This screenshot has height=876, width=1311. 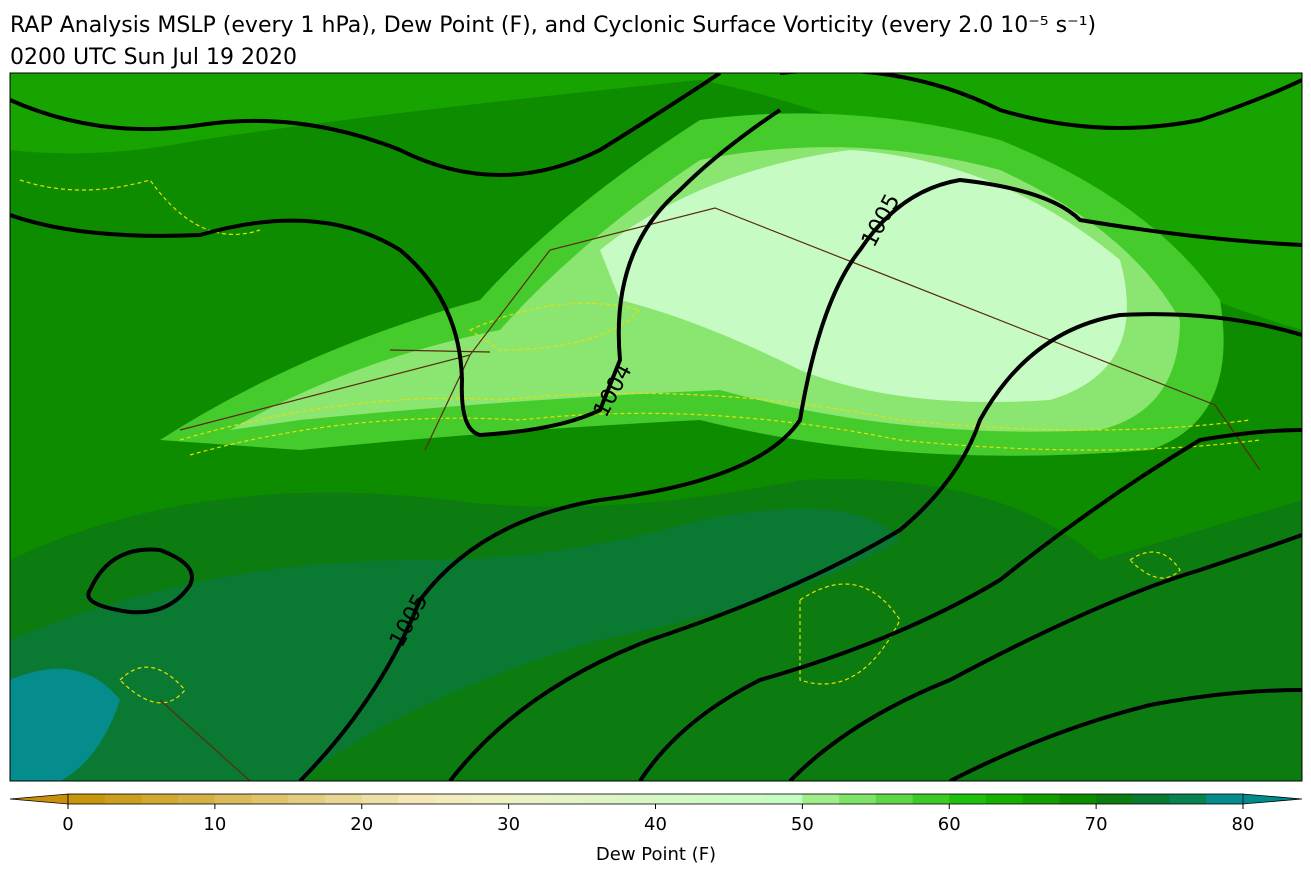 What do you see at coordinates (39, 799) in the screenshot?
I see `colorbar-under` at bounding box center [39, 799].